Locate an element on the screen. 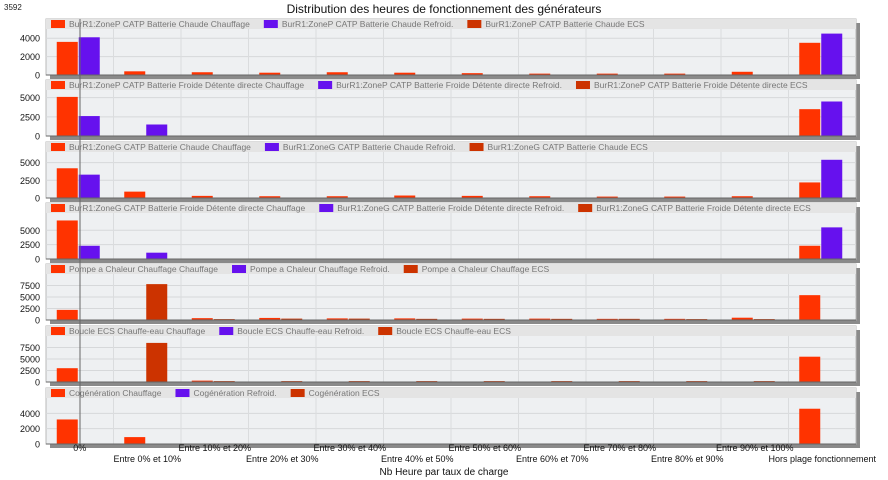 The image size is (888, 480). x-axis-label: Nb Heure par taux de charge is located at coordinates (444, 472).